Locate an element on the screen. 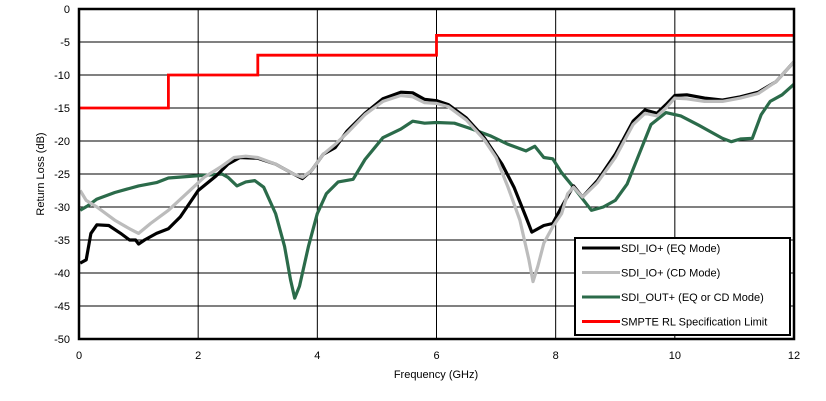 The image size is (826, 401). y-tick-label: -25 is located at coordinates (62, 175).